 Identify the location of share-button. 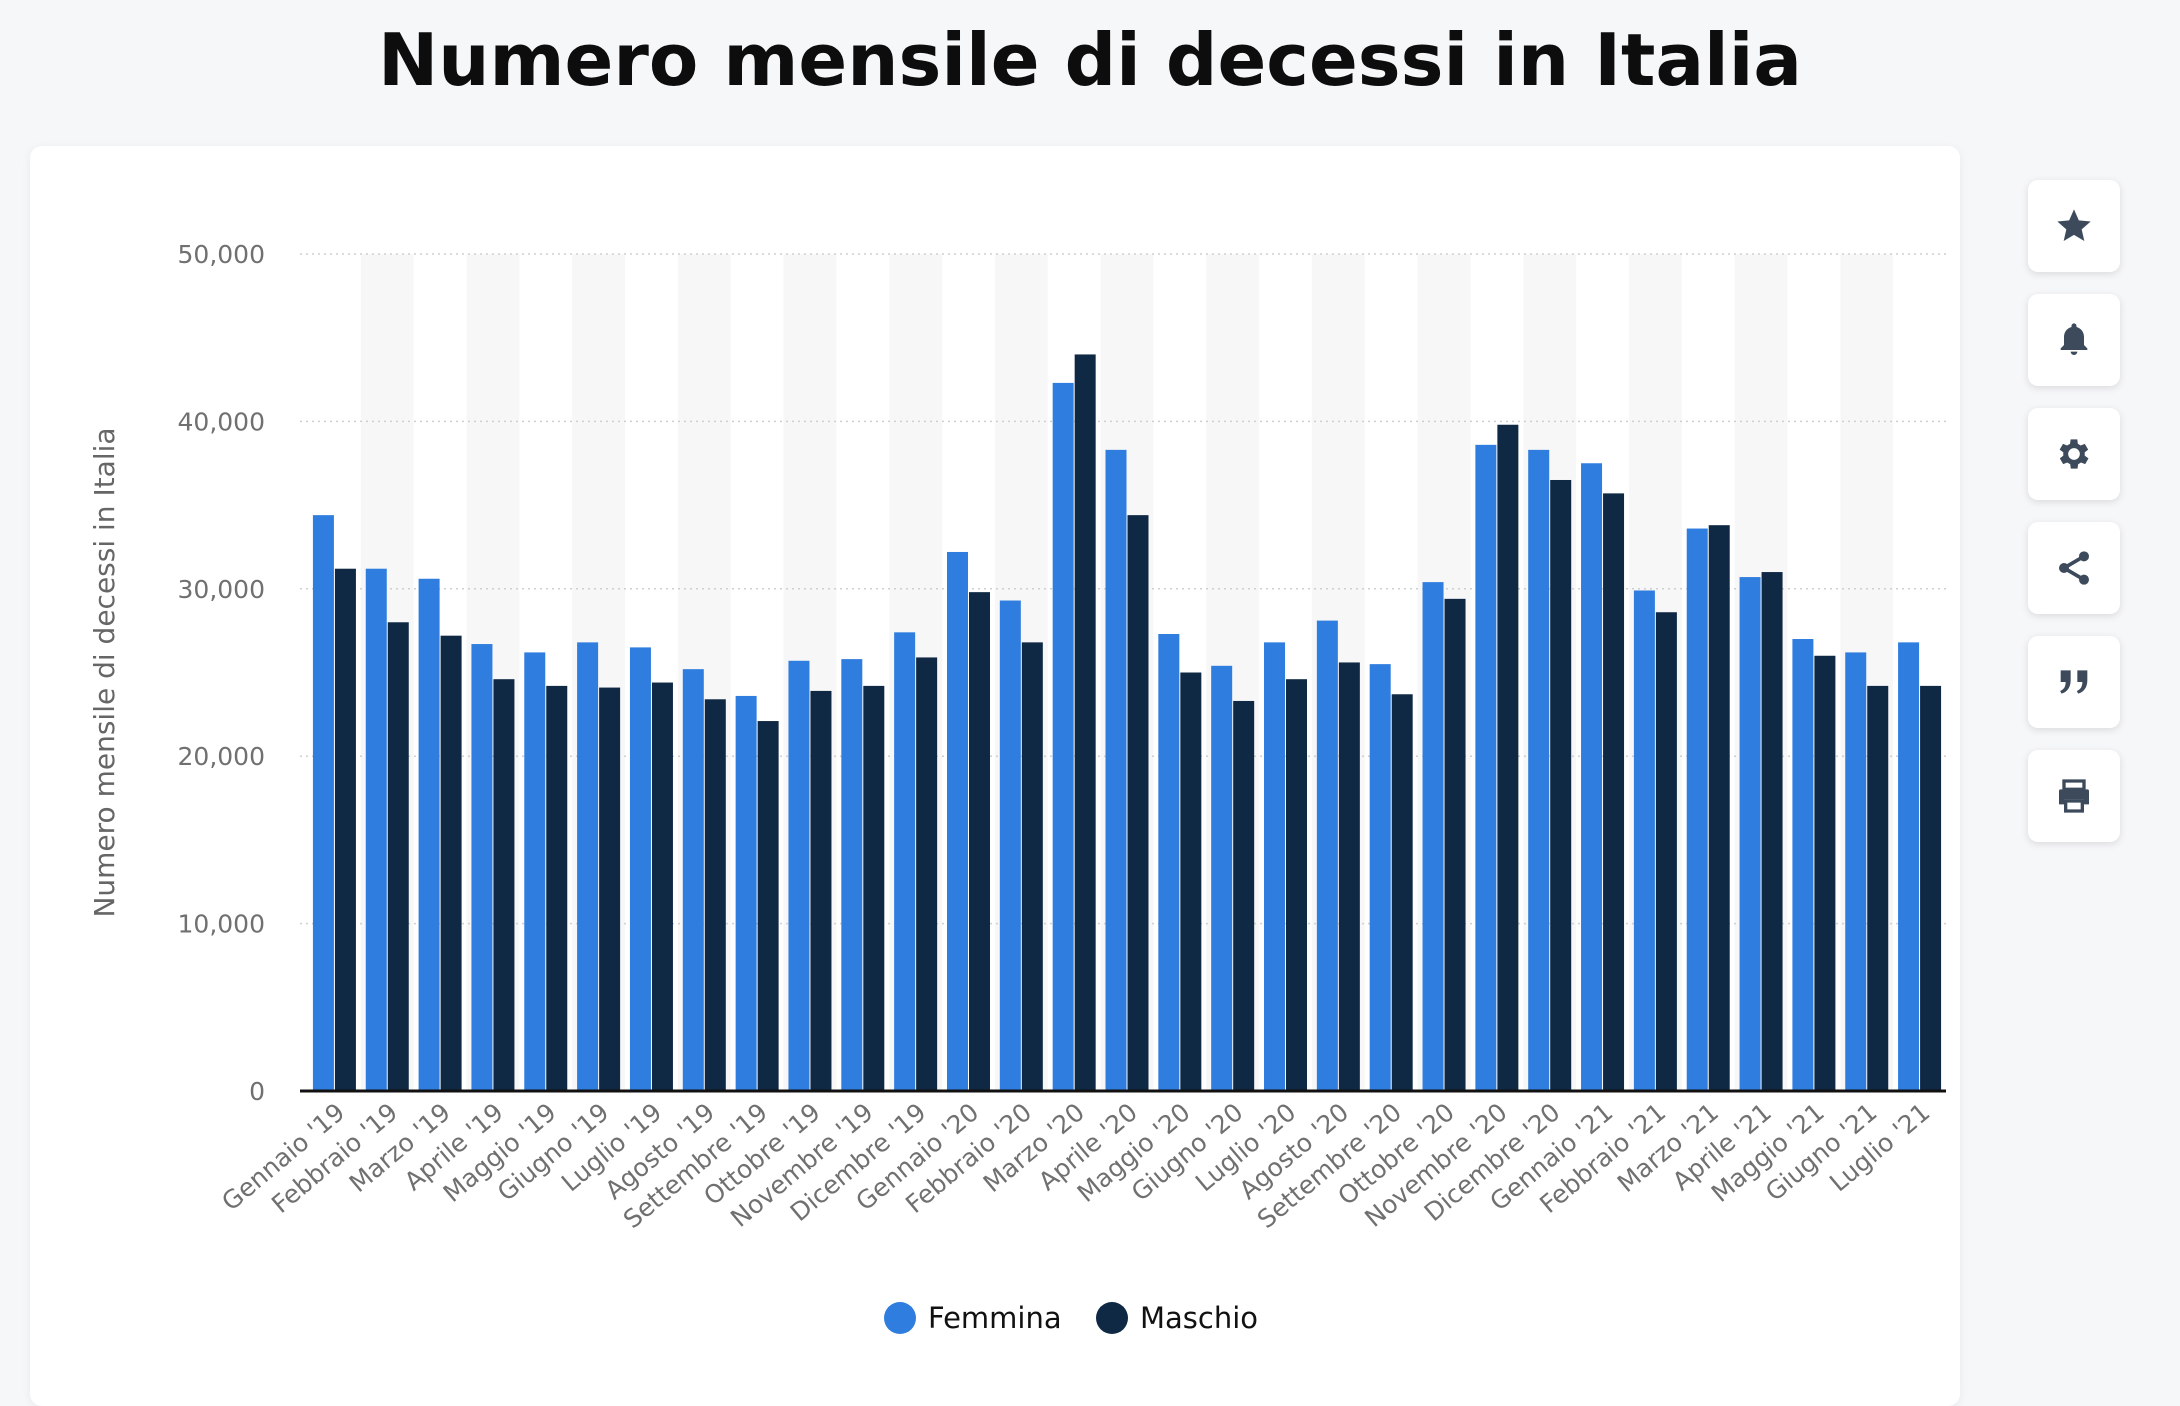
(2074, 568).